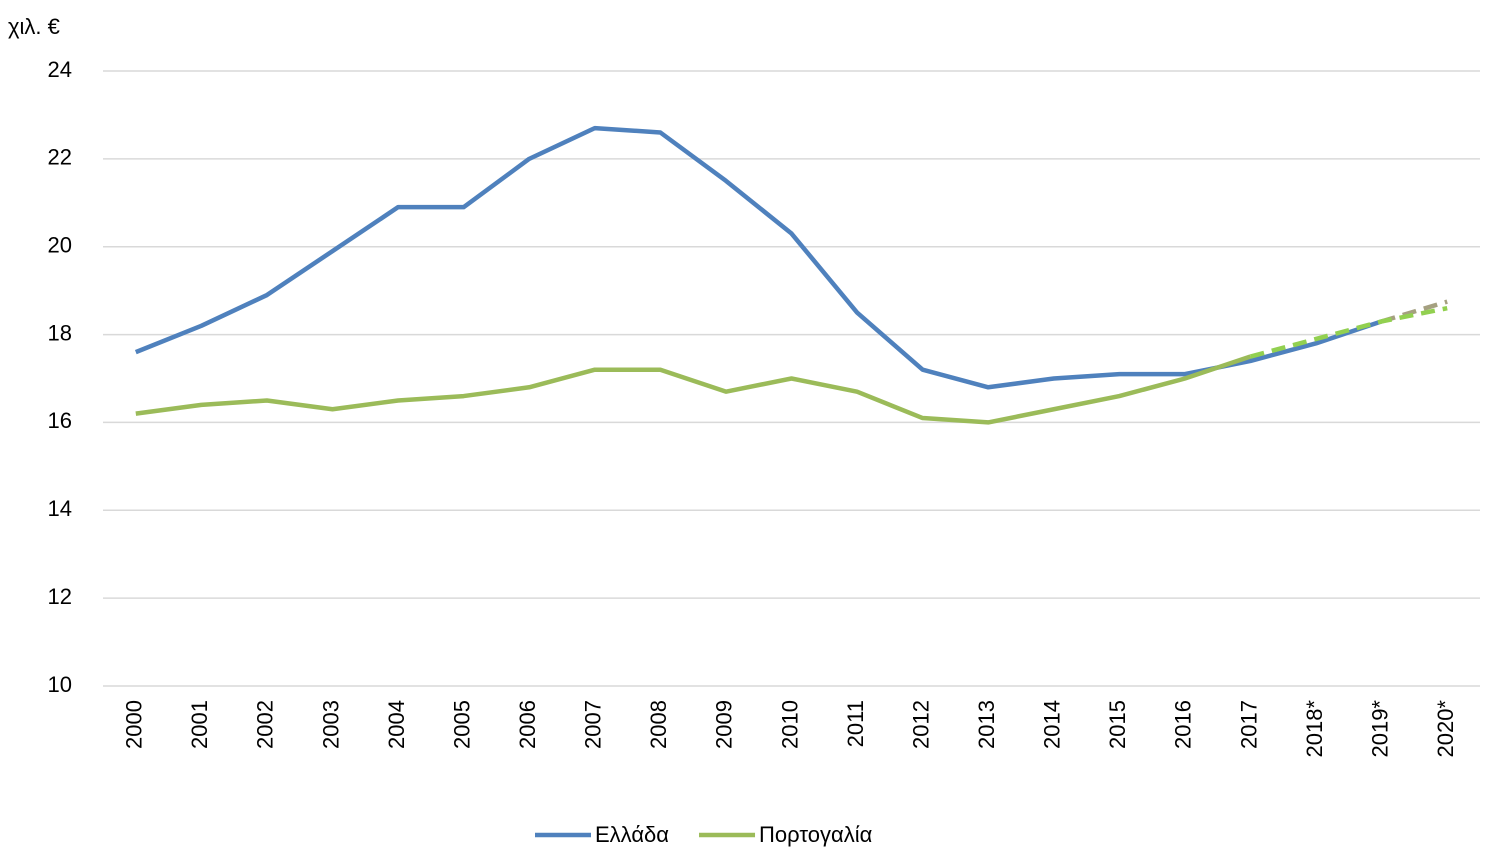 The width and height of the screenshot is (1494, 853). I want to click on y-tick-label: 22, so click(60, 157).